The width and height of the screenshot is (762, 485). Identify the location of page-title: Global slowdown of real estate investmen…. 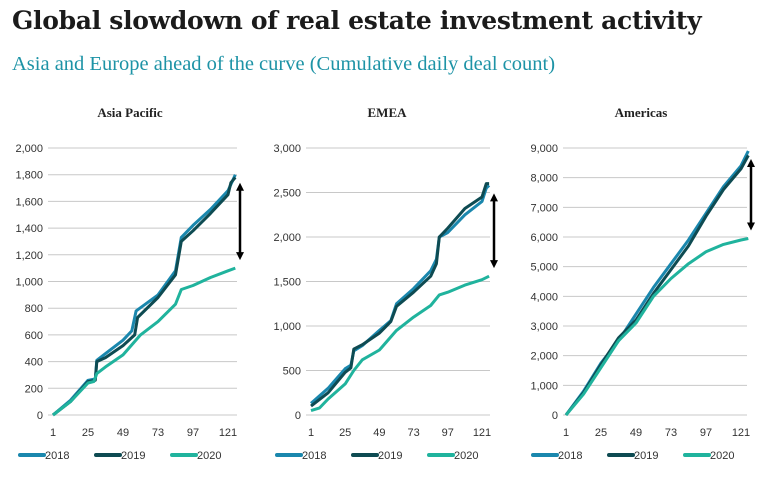
(357, 20).